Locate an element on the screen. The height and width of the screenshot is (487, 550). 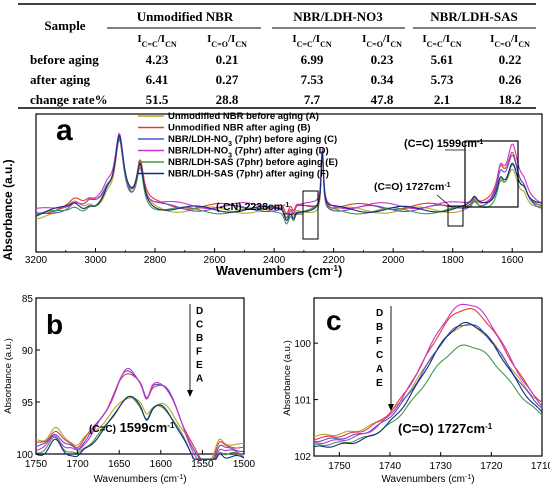
panel-c-ticks: 1750 1740 1730 1720 1710 100 101 102 is located at coordinates (422, 405).